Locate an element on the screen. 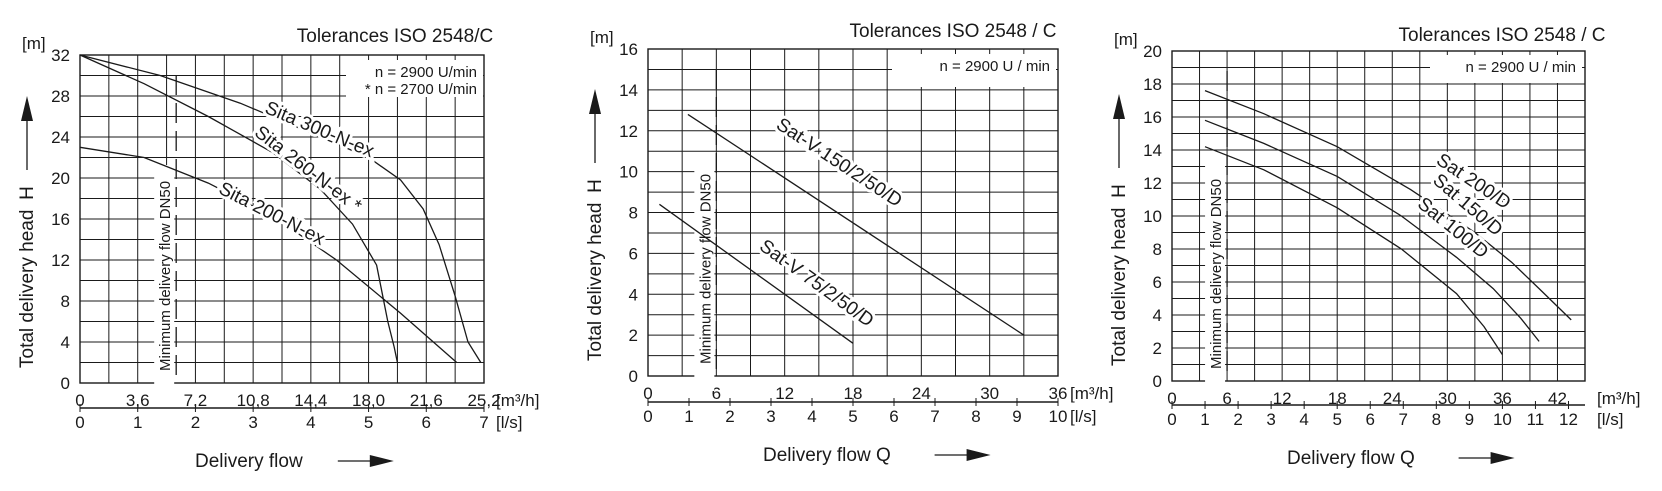 The image size is (1662, 491). x-tick-label: 7,2 is located at coordinates (196, 400).